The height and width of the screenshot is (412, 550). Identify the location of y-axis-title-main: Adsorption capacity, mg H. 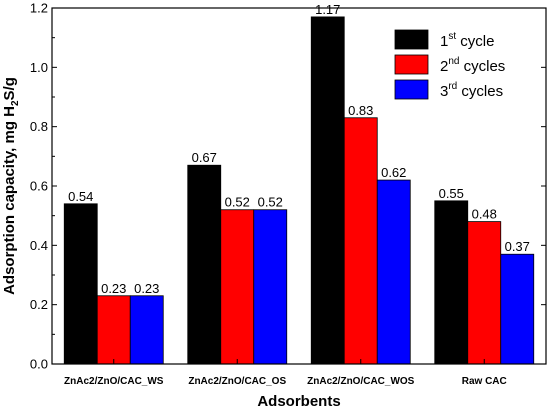
(9, 200).